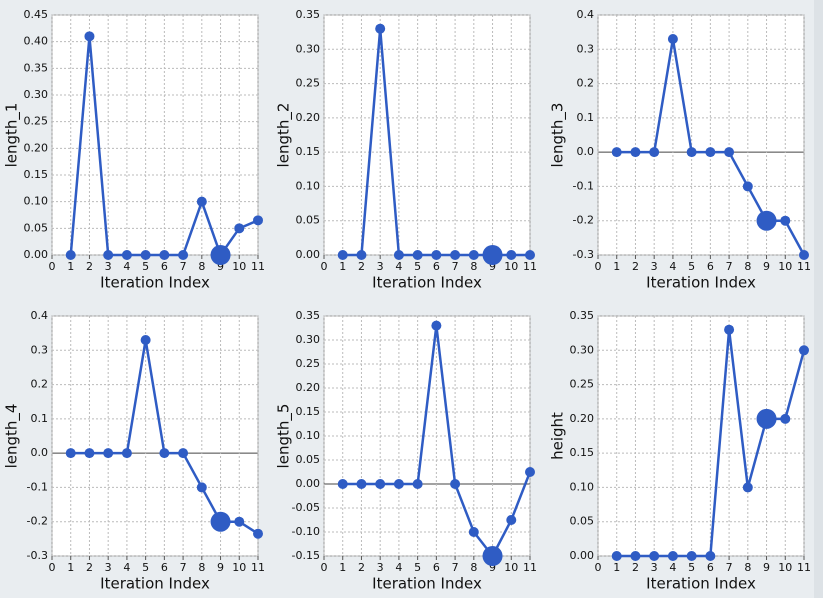  What do you see at coordinates (583, 185) in the screenshot?
I see `y-tick-label: -0.1` at bounding box center [583, 185].